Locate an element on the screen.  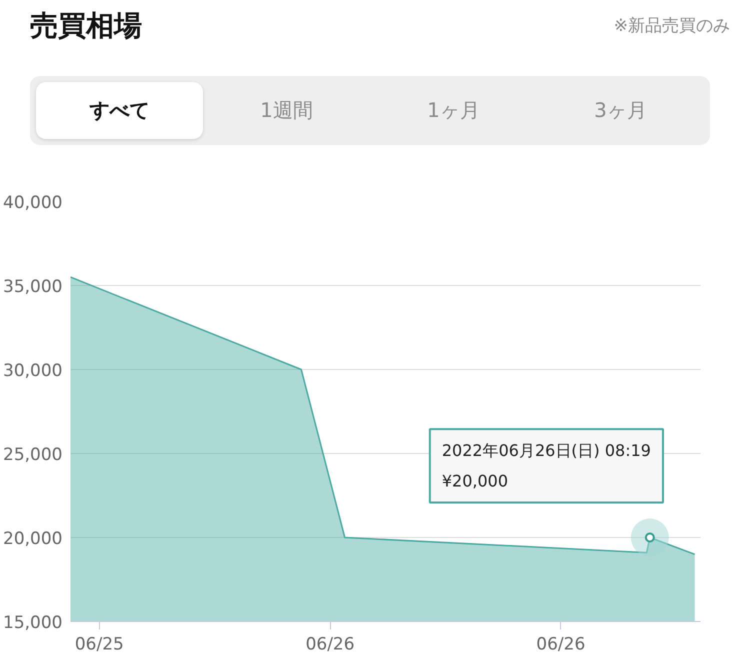
y-tick-label: 15,000 is located at coordinates (32, 623).